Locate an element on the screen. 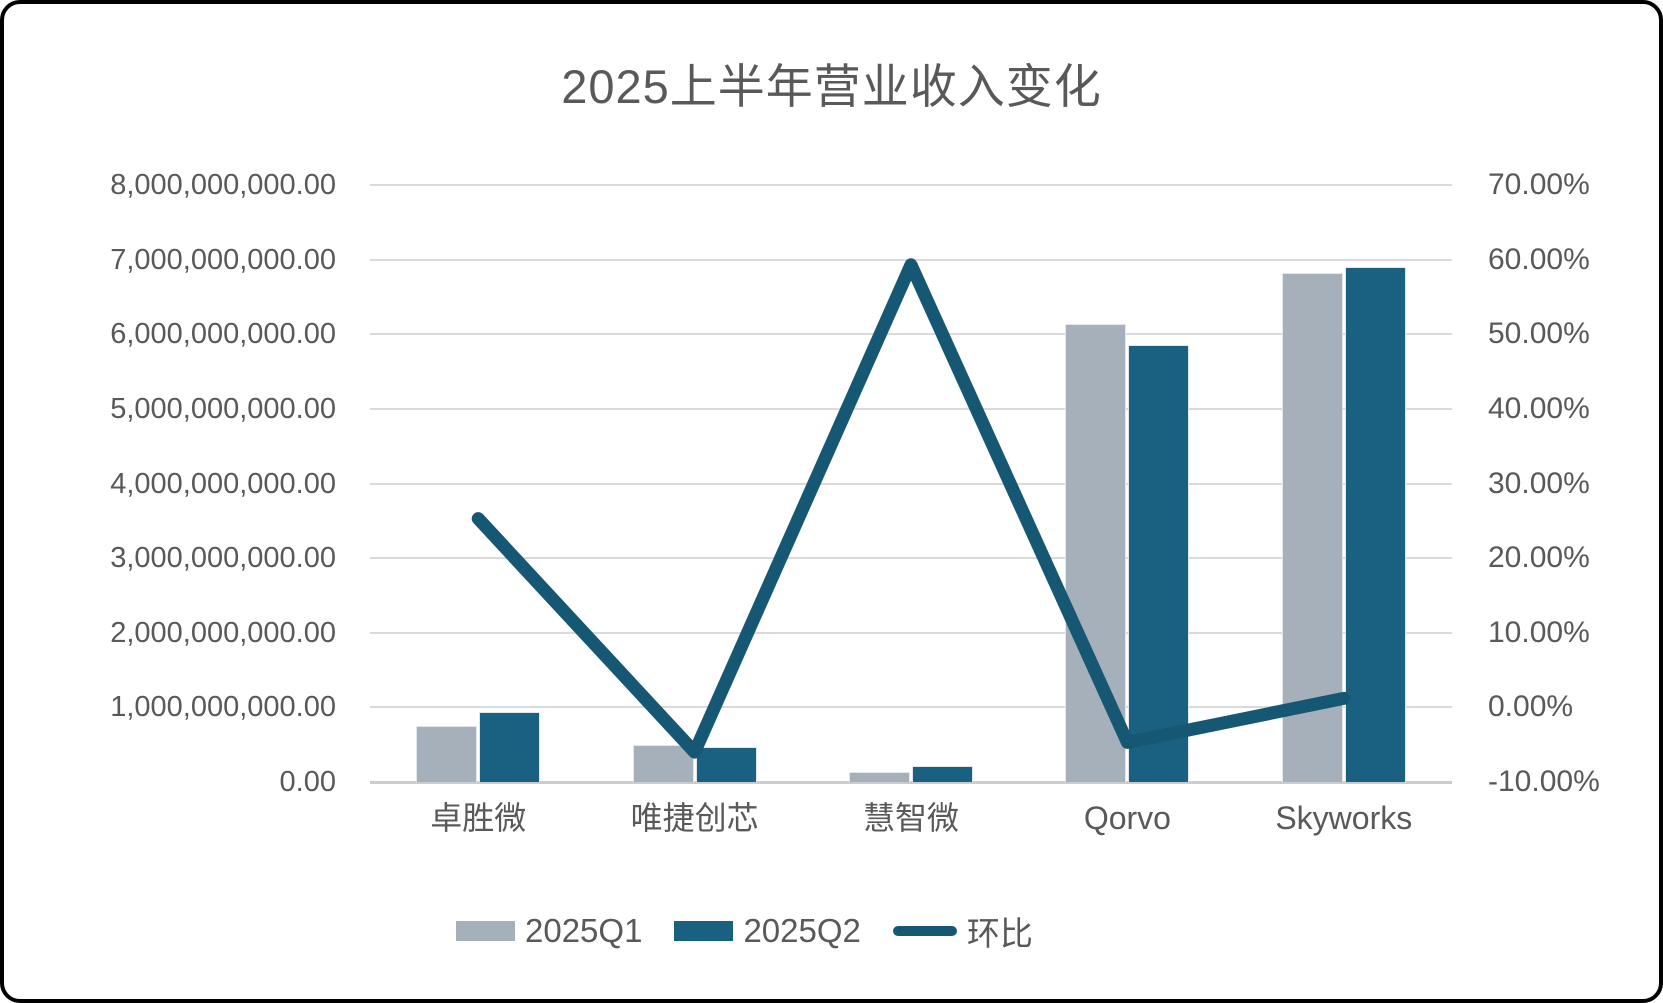 This screenshot has height=1003, width=1663. category-label-1: 唯捷创芯 is located at coordinates (694, 818).